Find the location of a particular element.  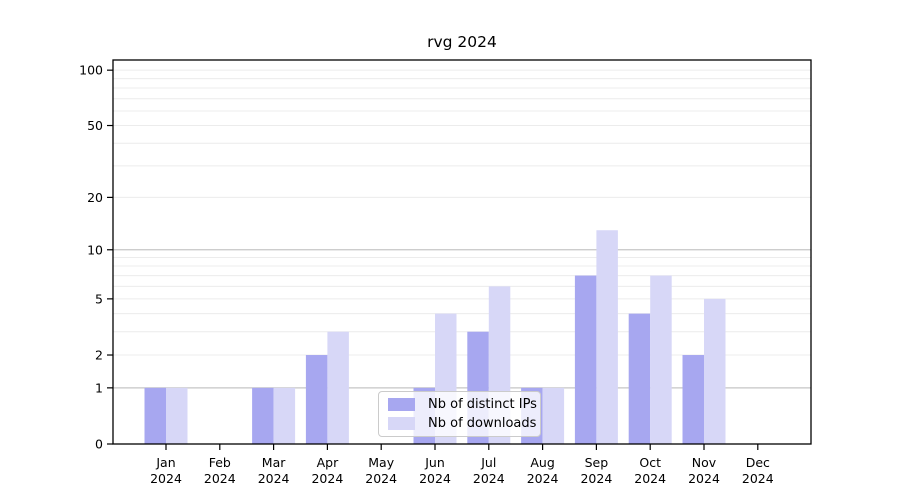

y-tick-label: 2 is located at coordinates (99, 355).